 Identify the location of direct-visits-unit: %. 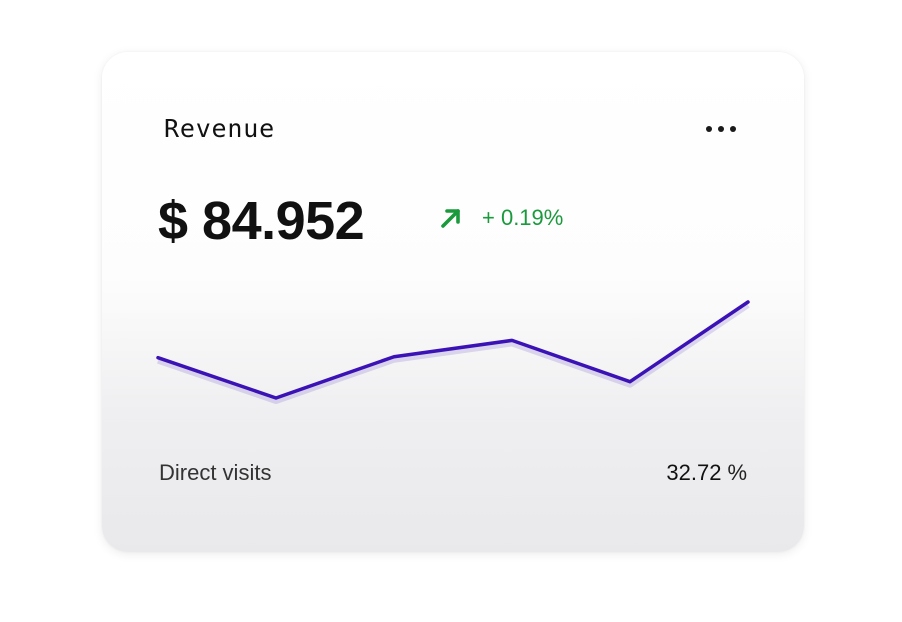
(737, 472).